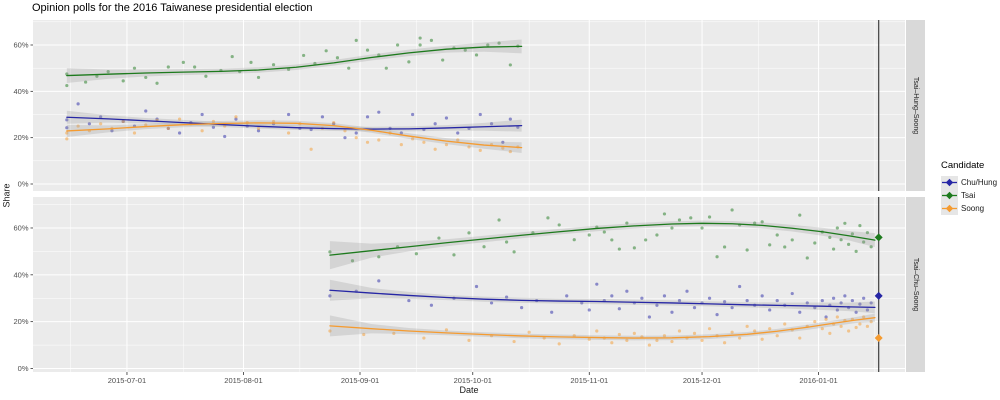 The height and width of the screenshot is (400, 1000). Describe the element at coordinates (292, 62) in the screenshot. I see `points-tsai` at that location.